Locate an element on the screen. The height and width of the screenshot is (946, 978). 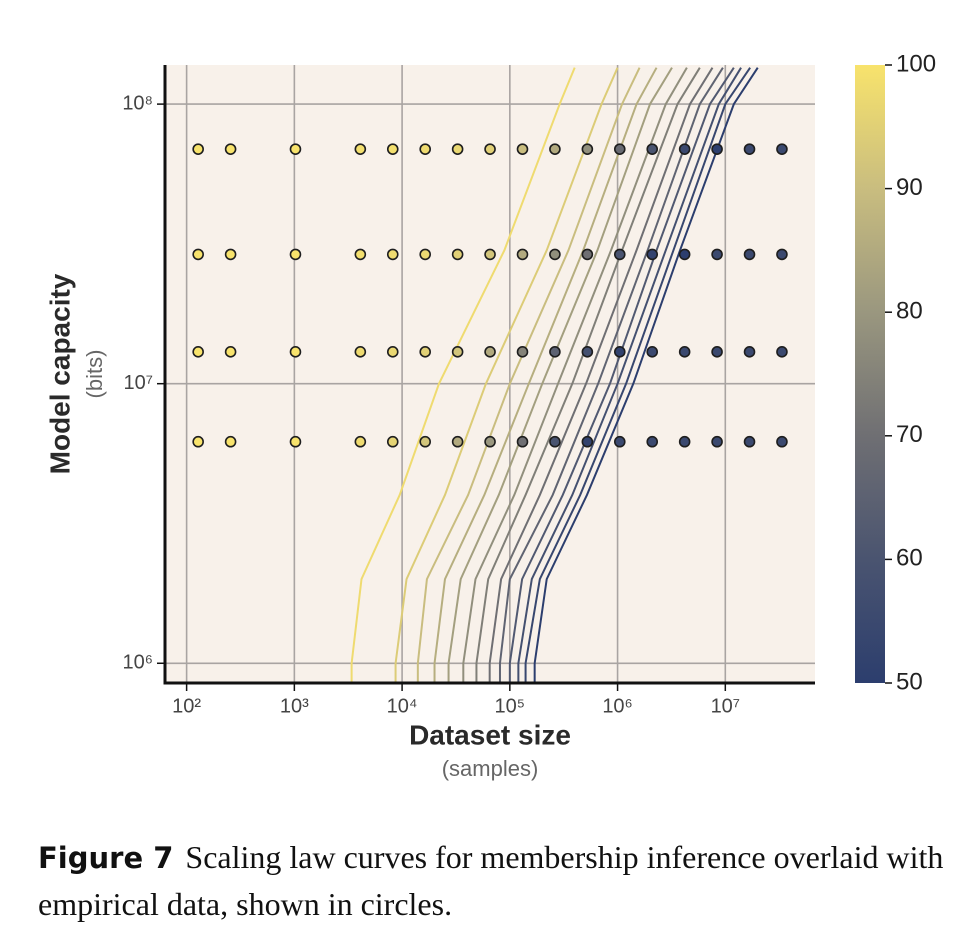
colorbar-tick-label: 60 is located at coordinates (909, 558).